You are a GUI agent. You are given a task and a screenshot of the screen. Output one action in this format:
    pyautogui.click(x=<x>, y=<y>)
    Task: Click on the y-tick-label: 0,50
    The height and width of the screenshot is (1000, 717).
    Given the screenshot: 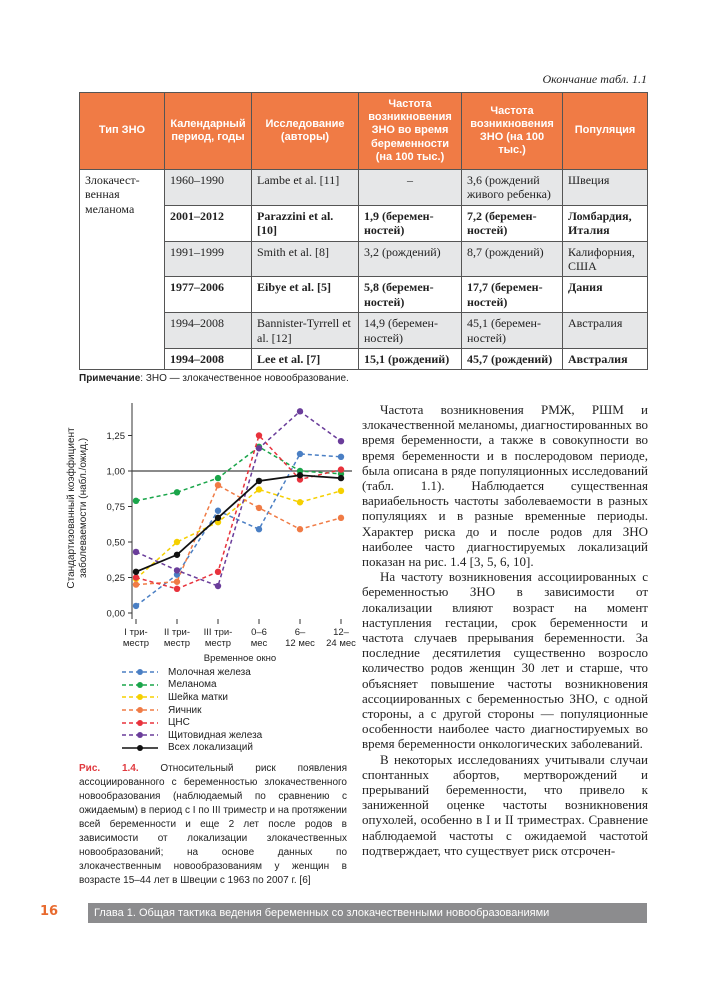 What is the action you would take?
    pyautogui.click(x=116, y=543)
    